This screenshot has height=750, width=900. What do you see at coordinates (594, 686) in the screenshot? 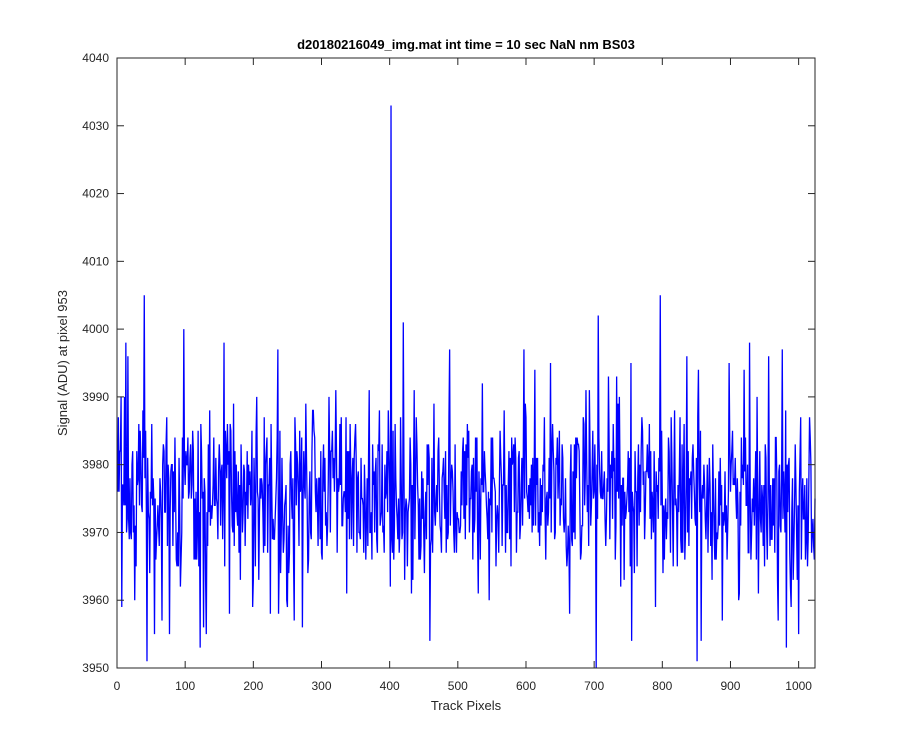
I see `x-tick-label: 700` at bounding box center [594, 686].